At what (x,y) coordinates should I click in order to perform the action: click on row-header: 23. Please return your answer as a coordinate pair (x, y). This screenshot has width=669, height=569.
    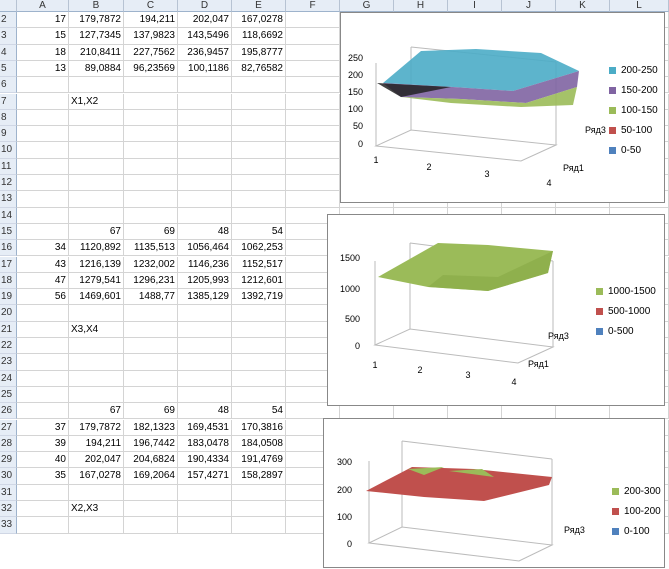
    Looking at the image, I should click on (8, 362).